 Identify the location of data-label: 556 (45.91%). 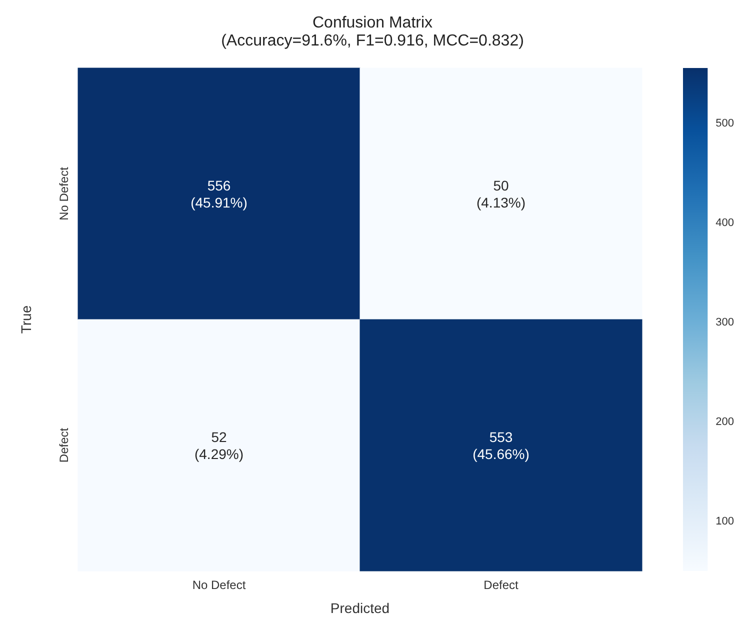
(219, 193).